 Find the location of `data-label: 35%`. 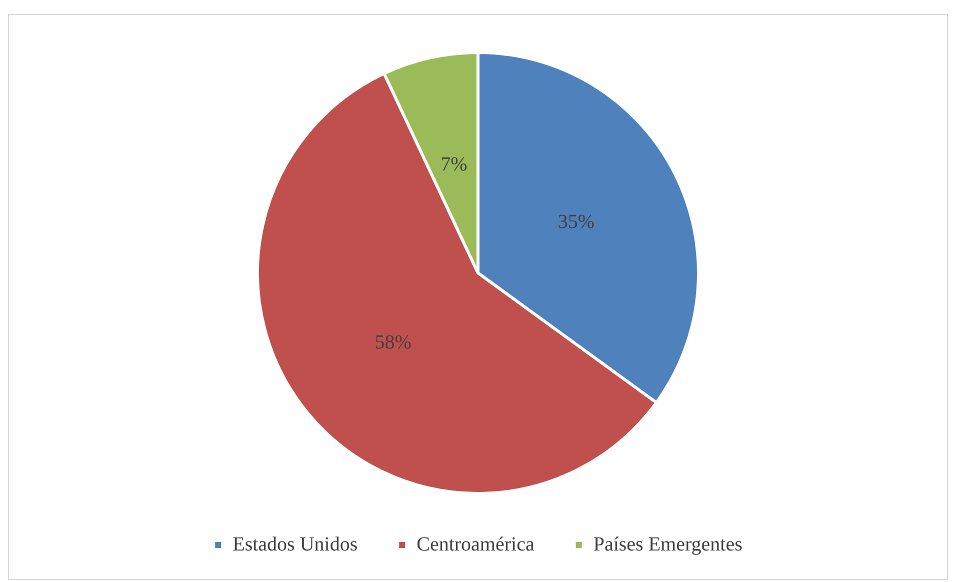

data-label: 35% is located at coordinates (576, 222).